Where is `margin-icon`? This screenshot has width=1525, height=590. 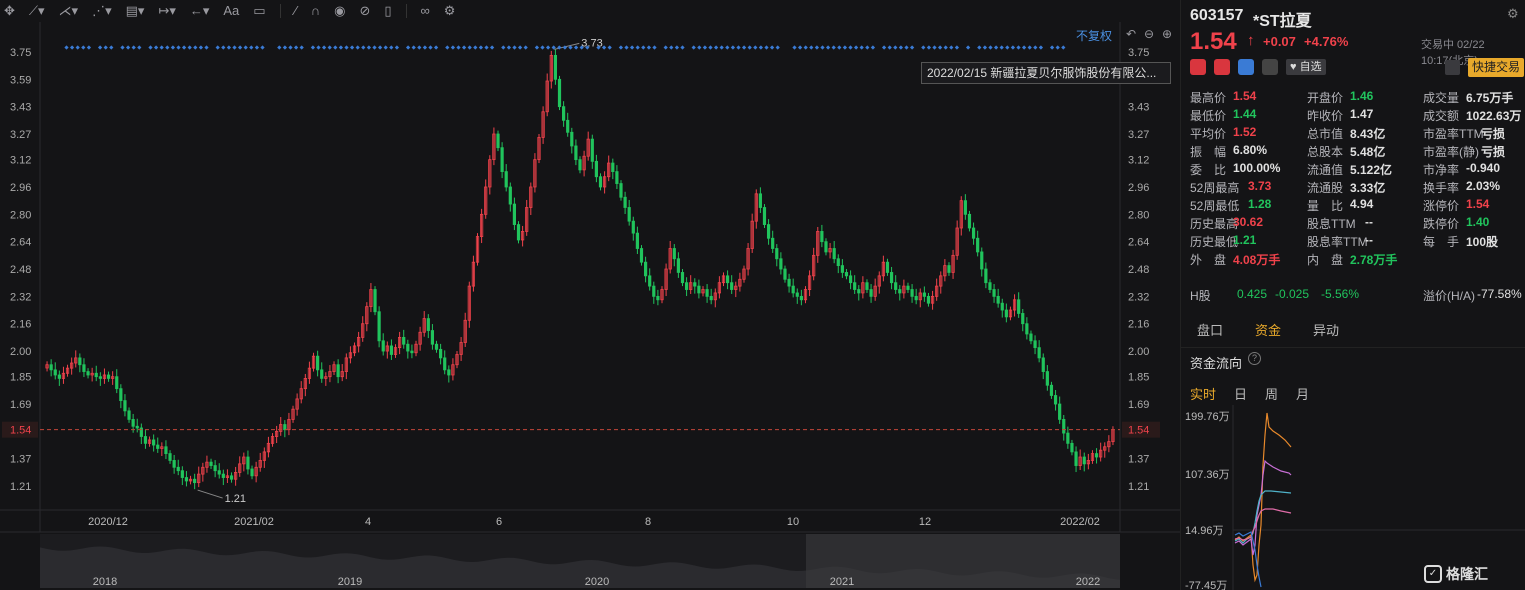 margin-icon is located at coordinates (1222, 67).